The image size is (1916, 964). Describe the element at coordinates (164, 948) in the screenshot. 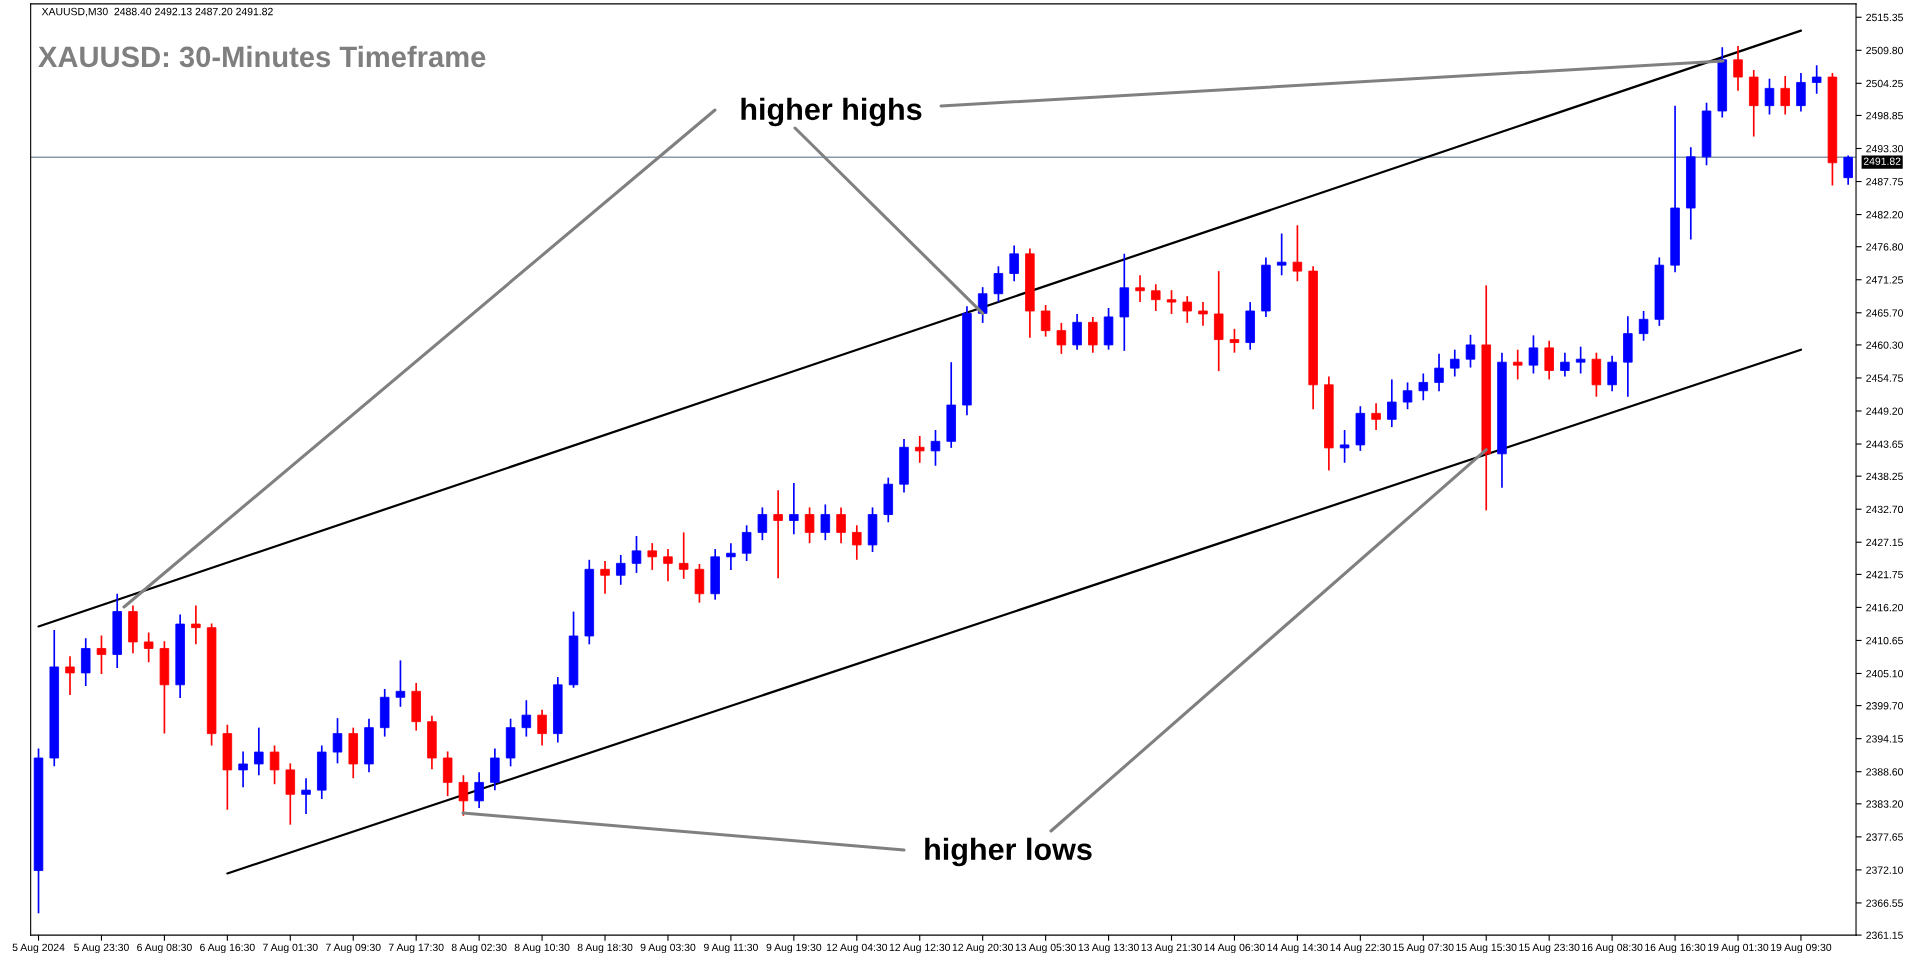

I see `x-tick-label: 6 Aug 08:30` at that location.